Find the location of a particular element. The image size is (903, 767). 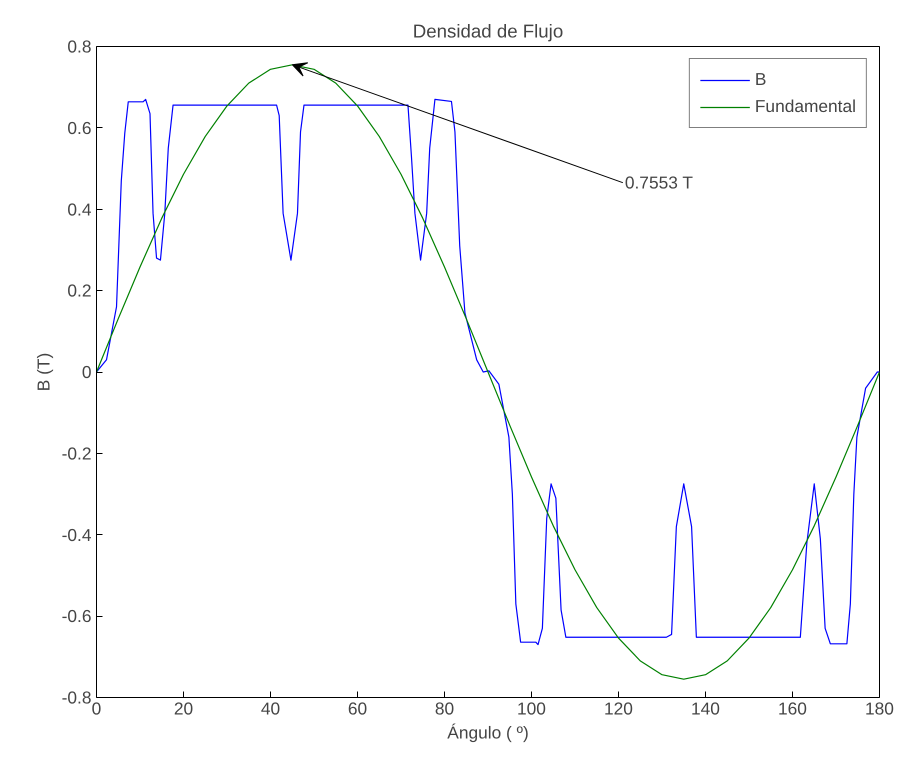

x-tick-label: 140 is located at coordinates (705, 708).